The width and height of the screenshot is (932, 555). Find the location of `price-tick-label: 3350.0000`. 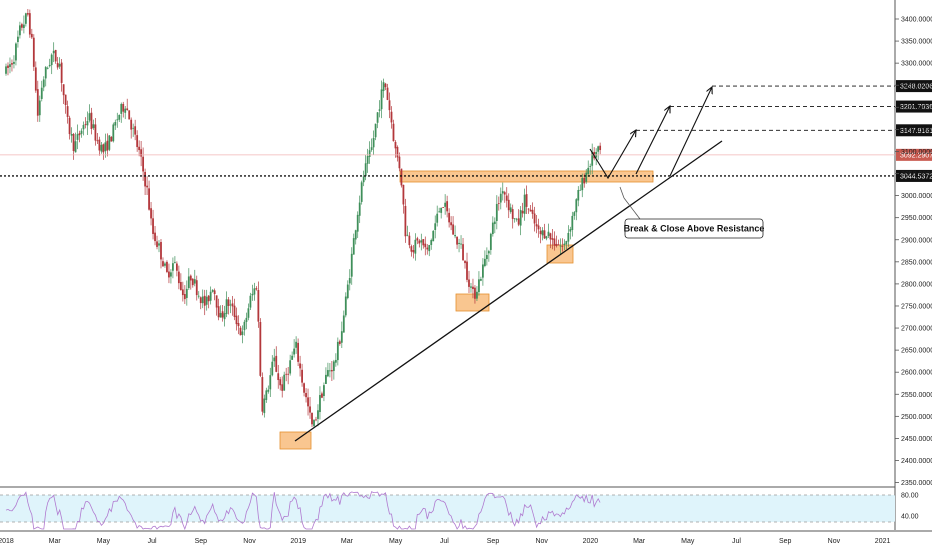

price-tick-label: 3350.0000 is located at coordinates (916, 42).